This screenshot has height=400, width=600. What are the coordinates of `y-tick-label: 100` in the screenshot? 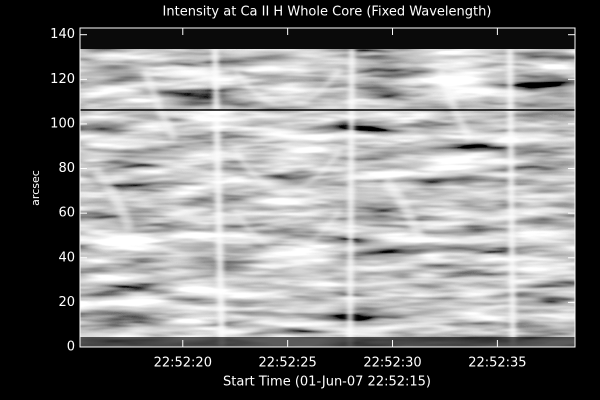 It's located at (62, 123).